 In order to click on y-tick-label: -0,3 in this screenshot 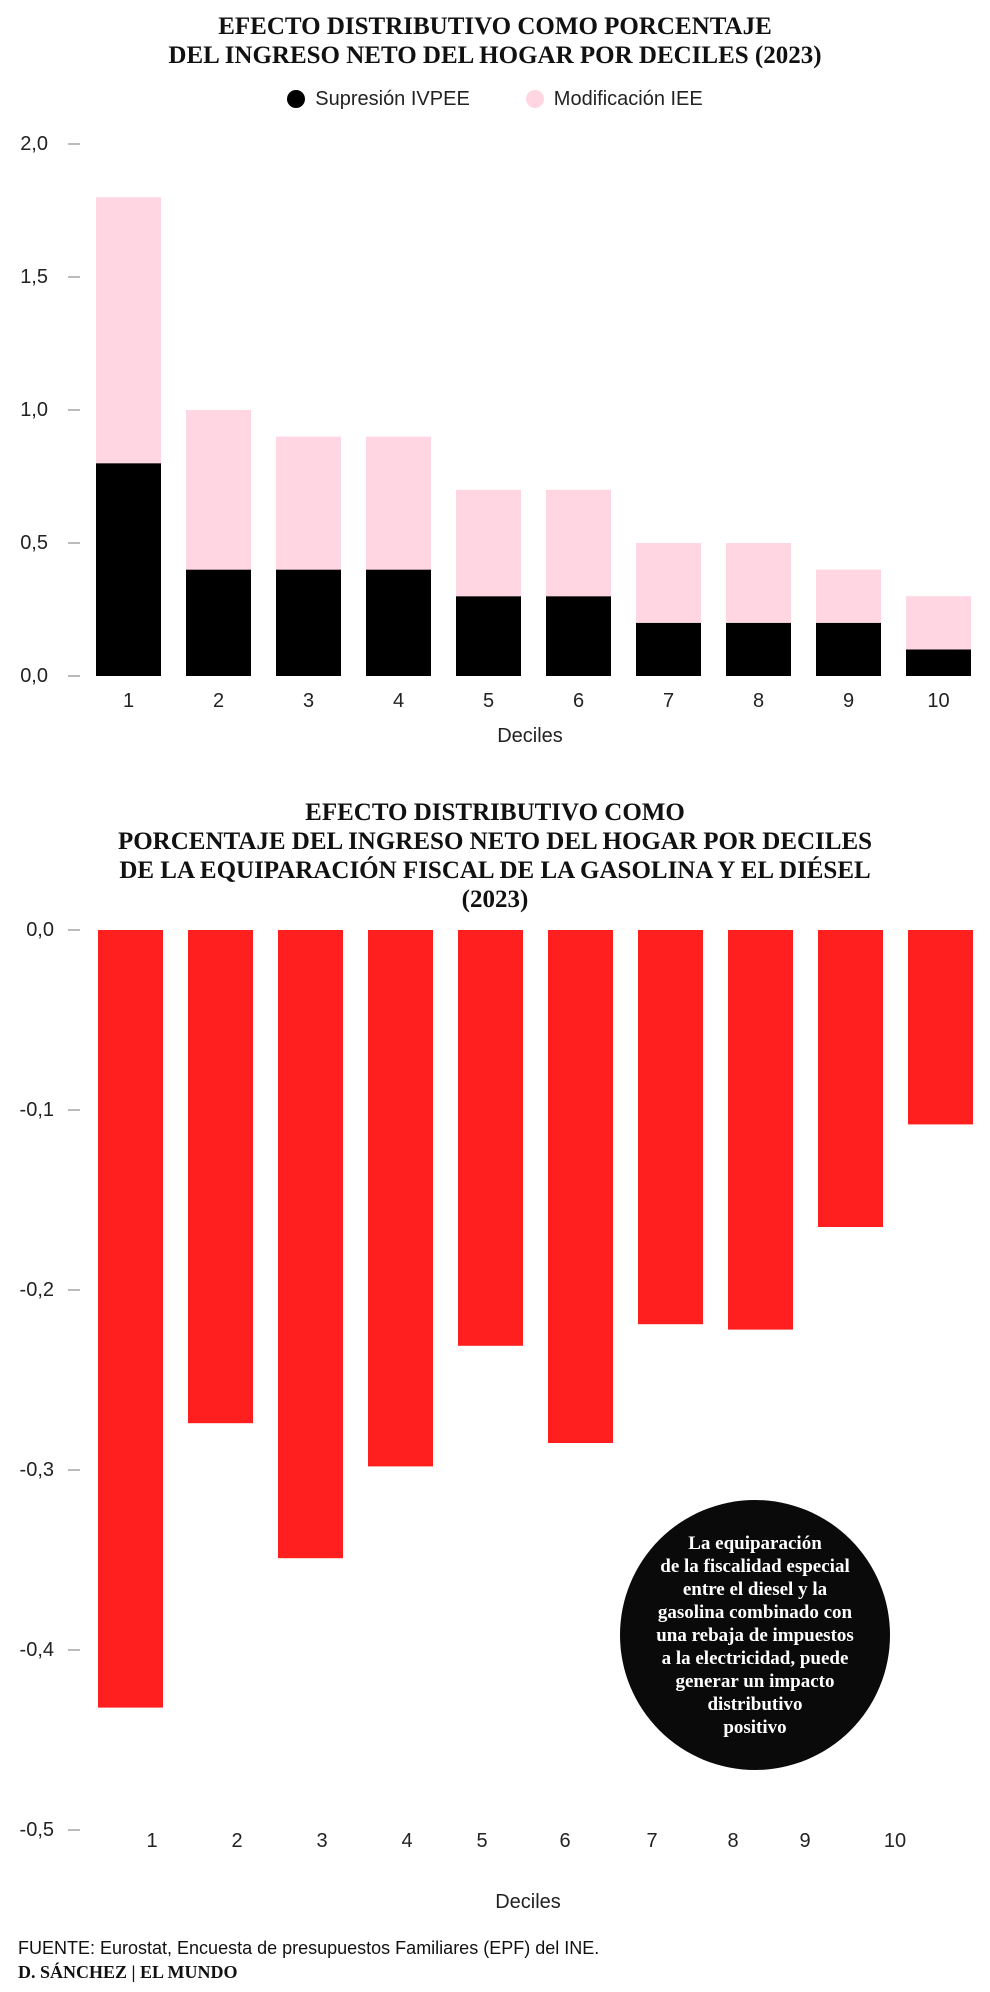, I will do `click(37, 1470)`.